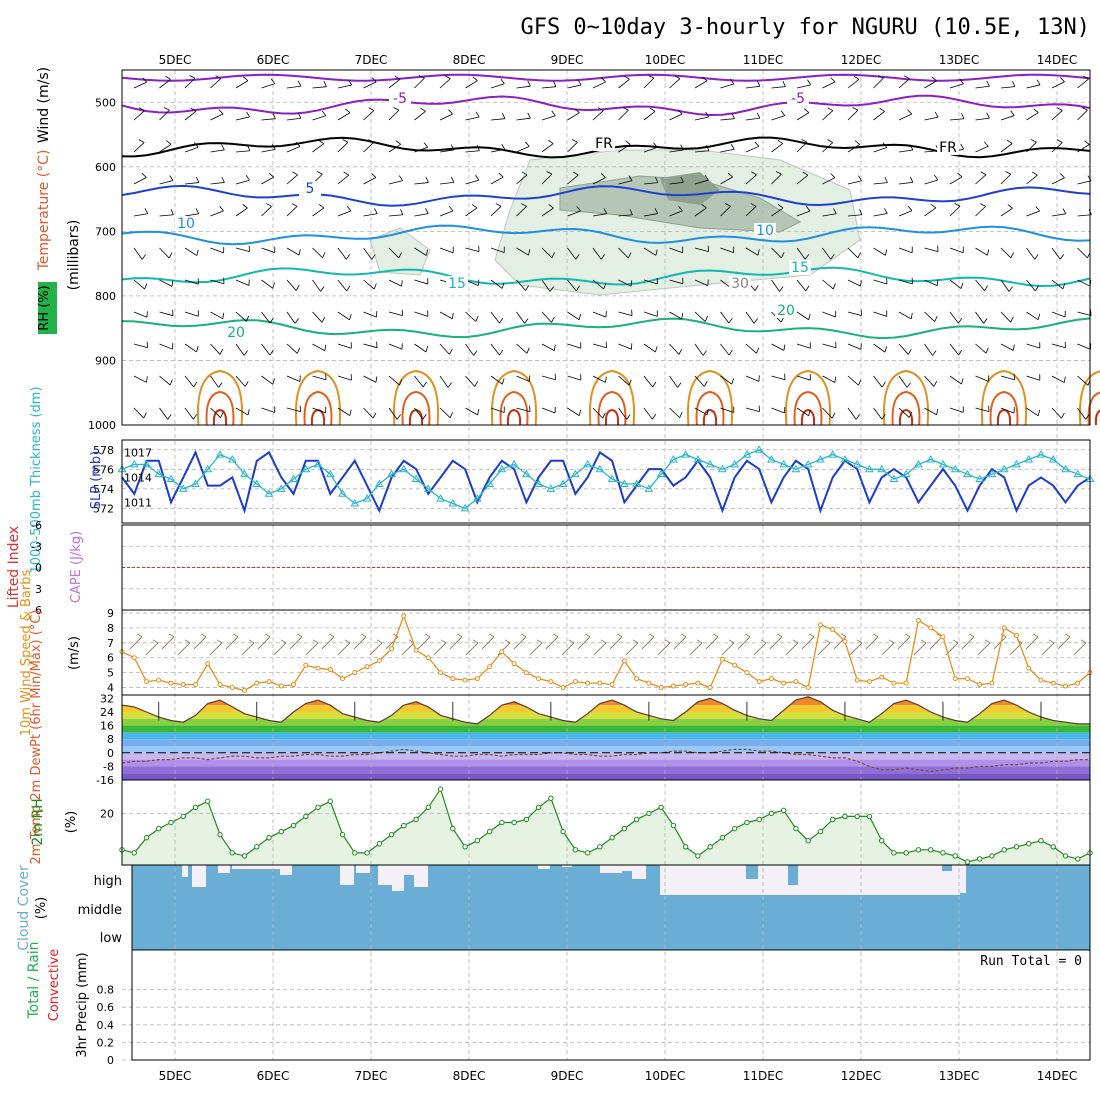 The height and width of the screenshot is (1100, 1100). I want to click on precip-total-label: Total / Rain, so click(34, 980).